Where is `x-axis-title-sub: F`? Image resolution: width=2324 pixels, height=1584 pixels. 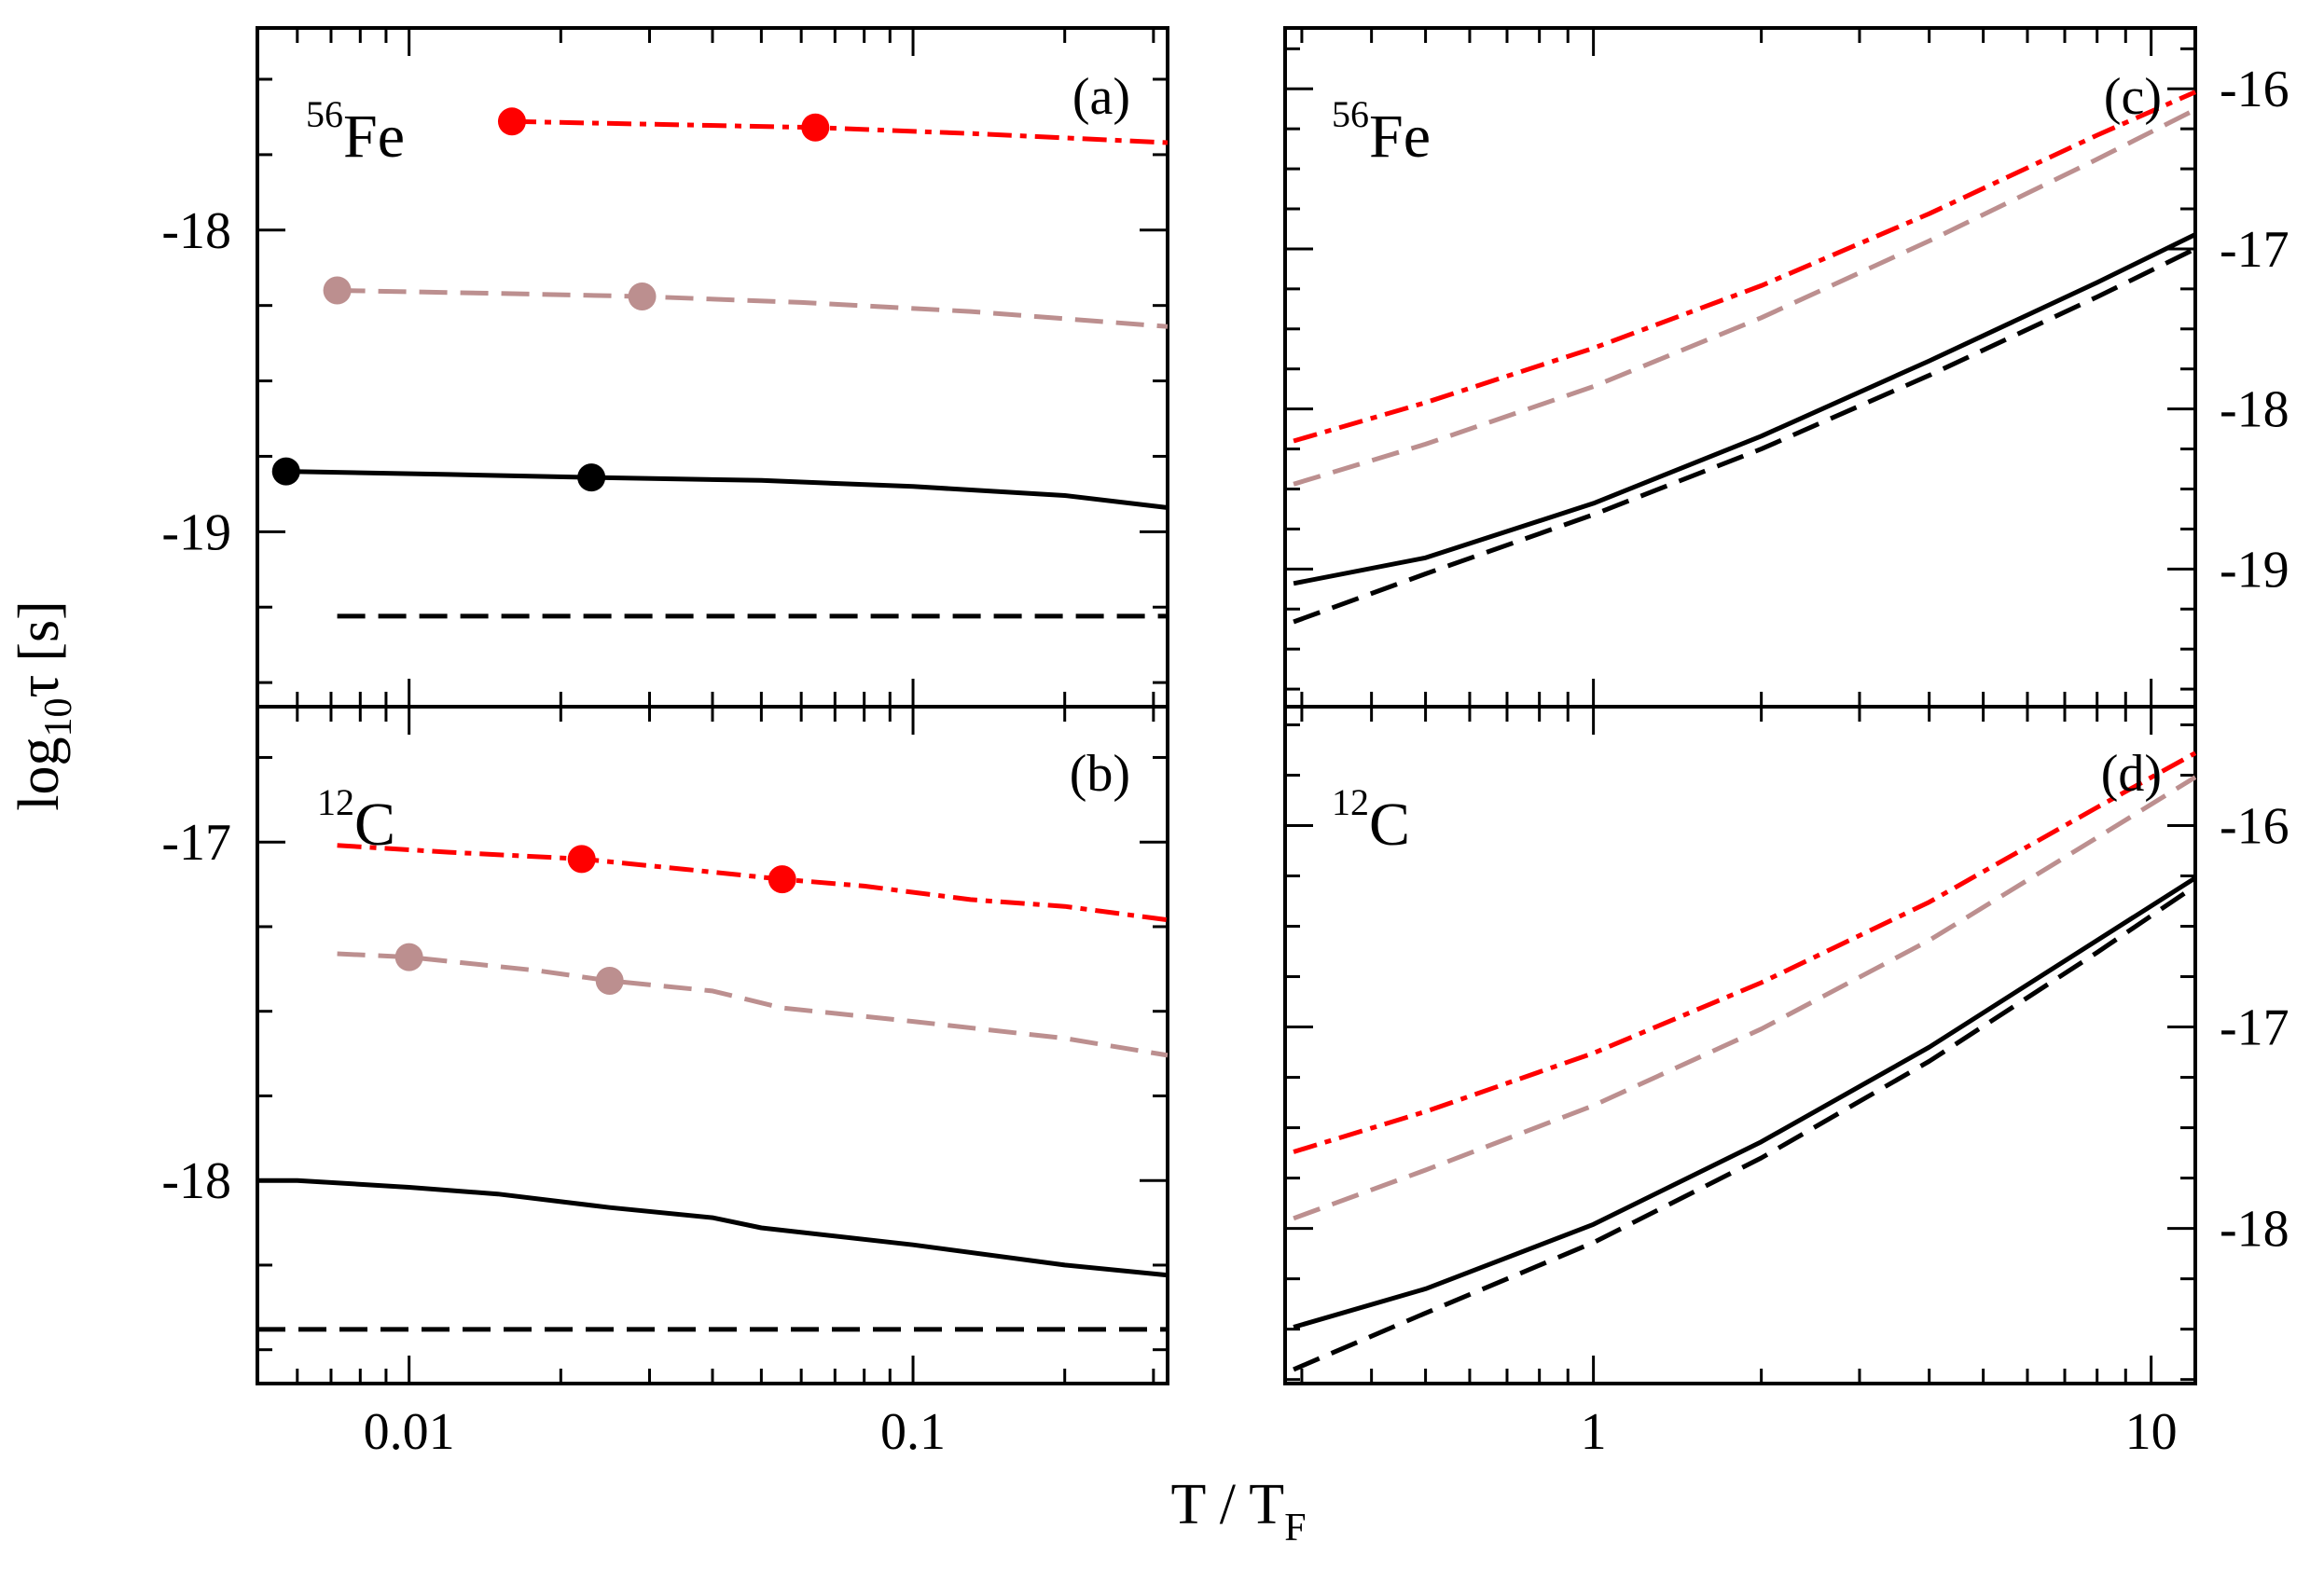 x-axis-title-sub: F is located at coordinates (1295, 1528).